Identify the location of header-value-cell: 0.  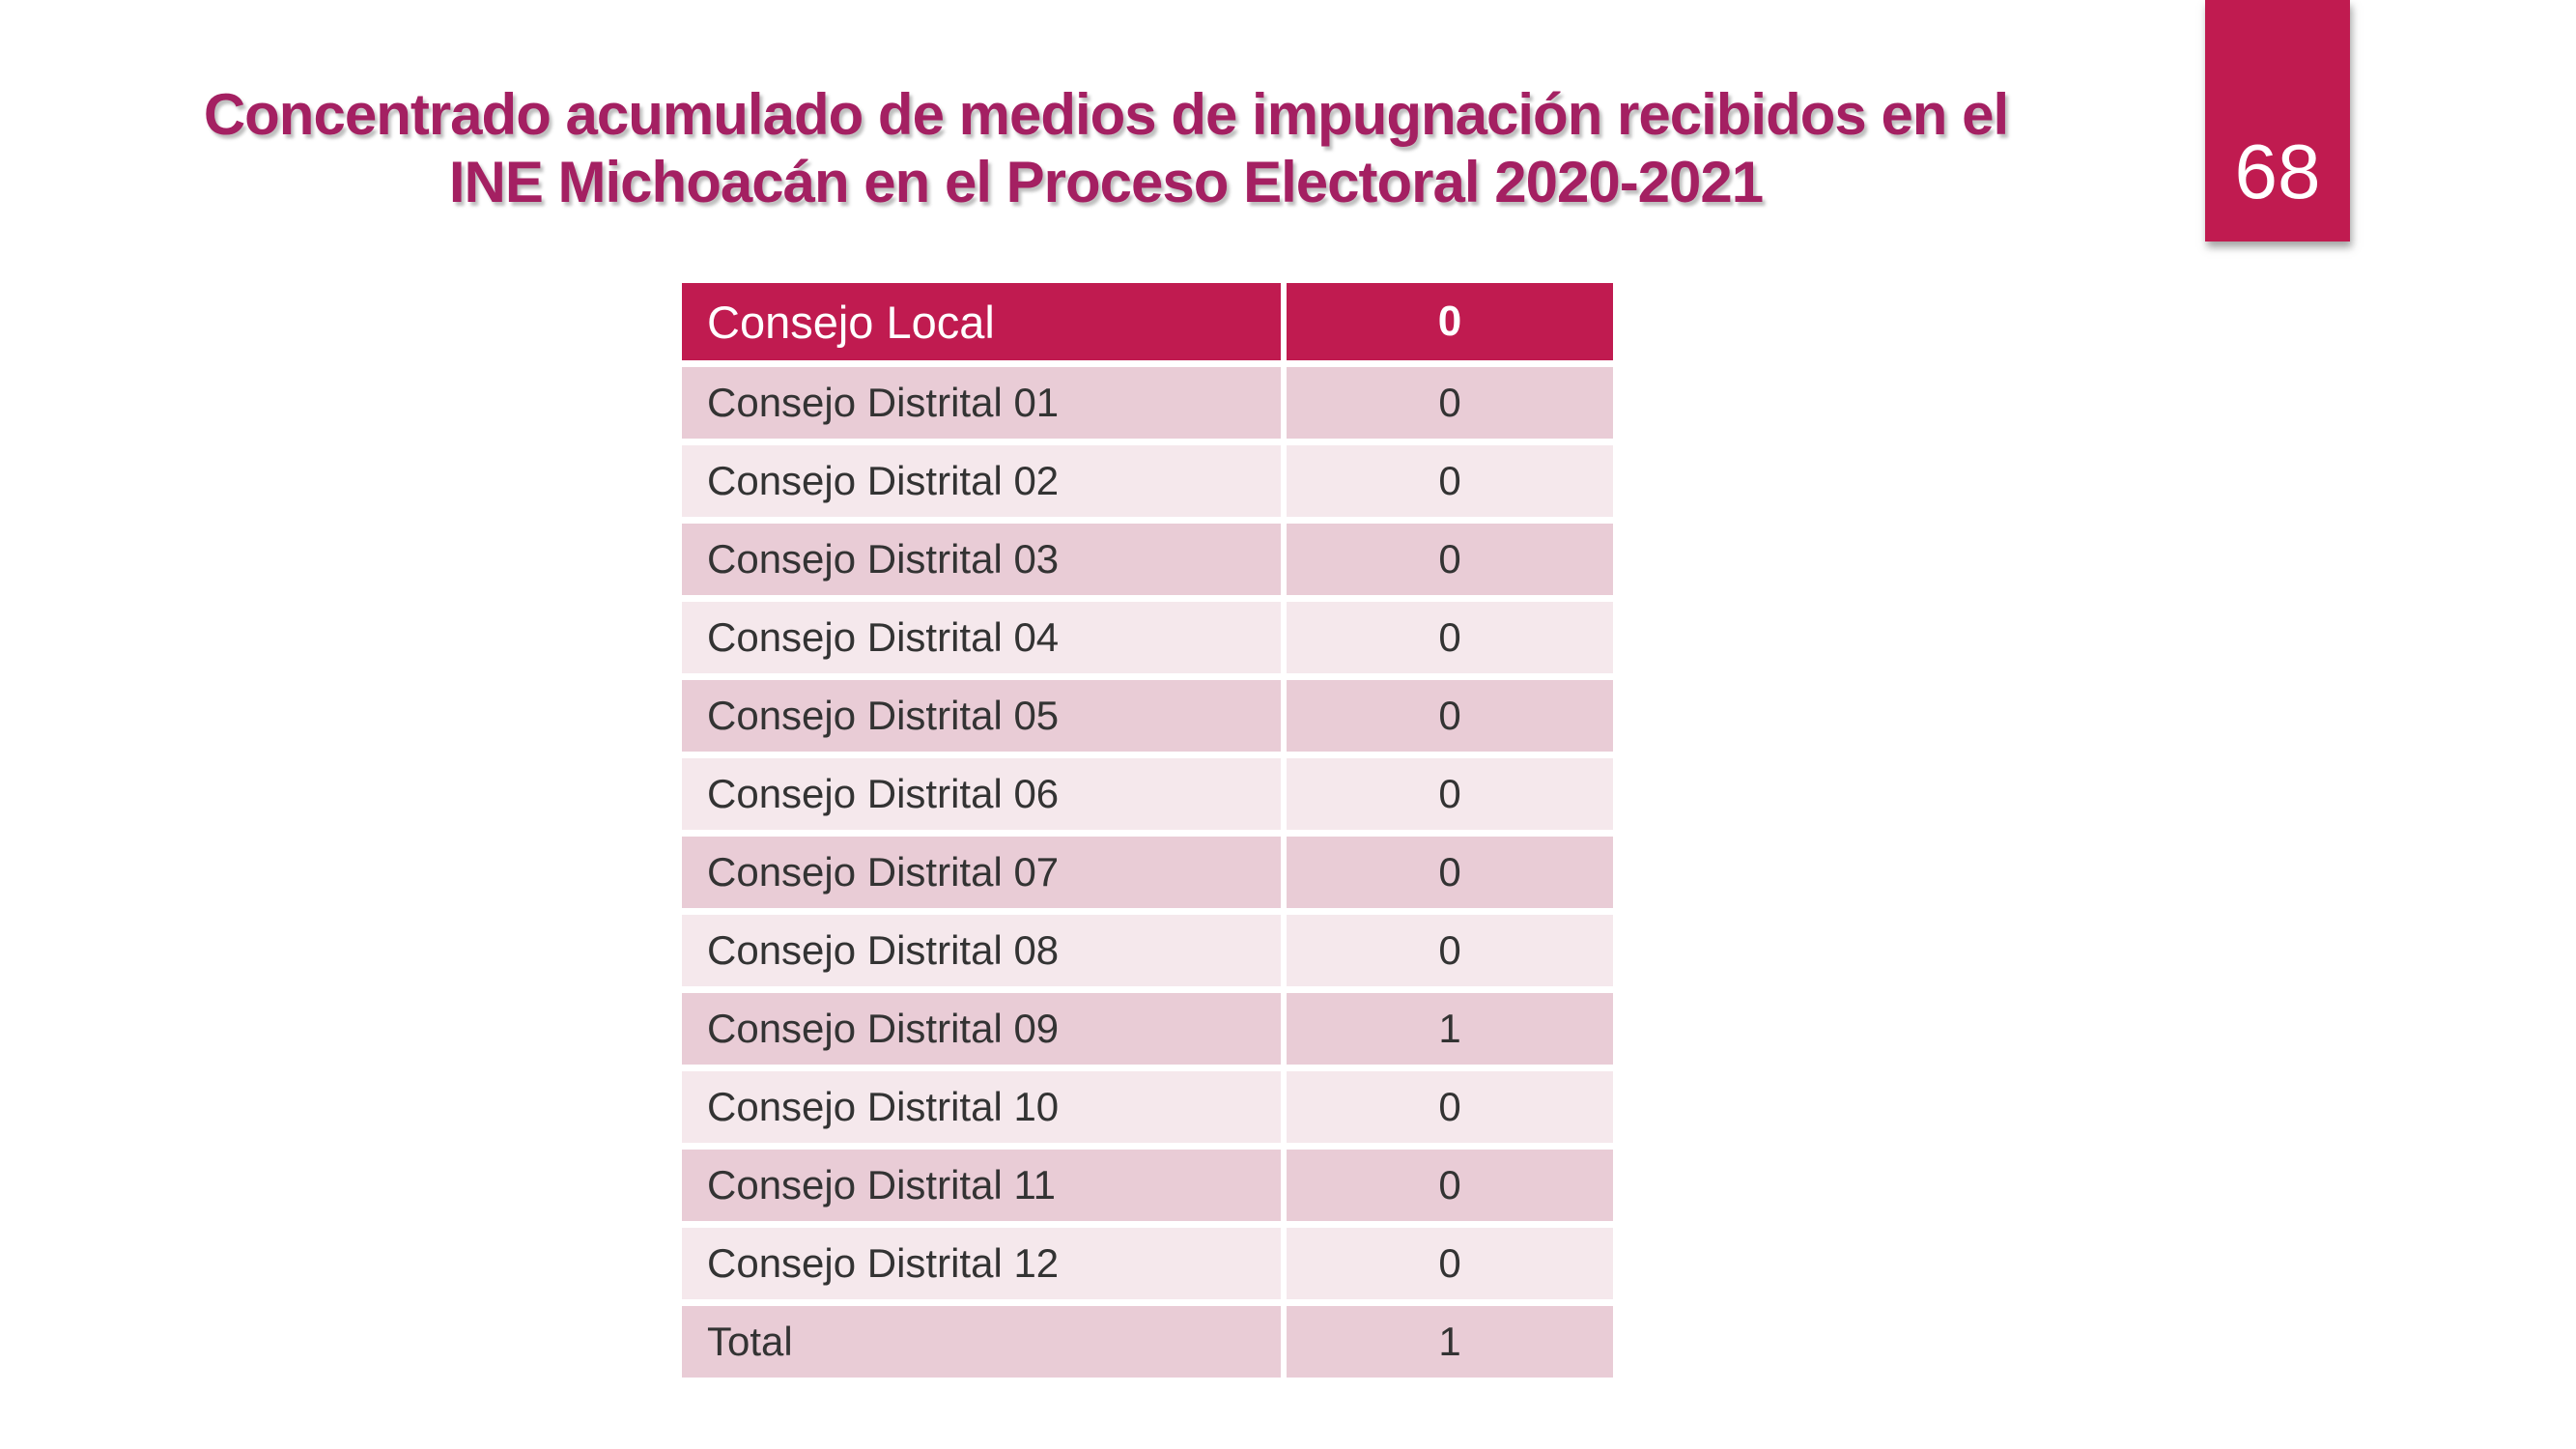
(1450, 321).